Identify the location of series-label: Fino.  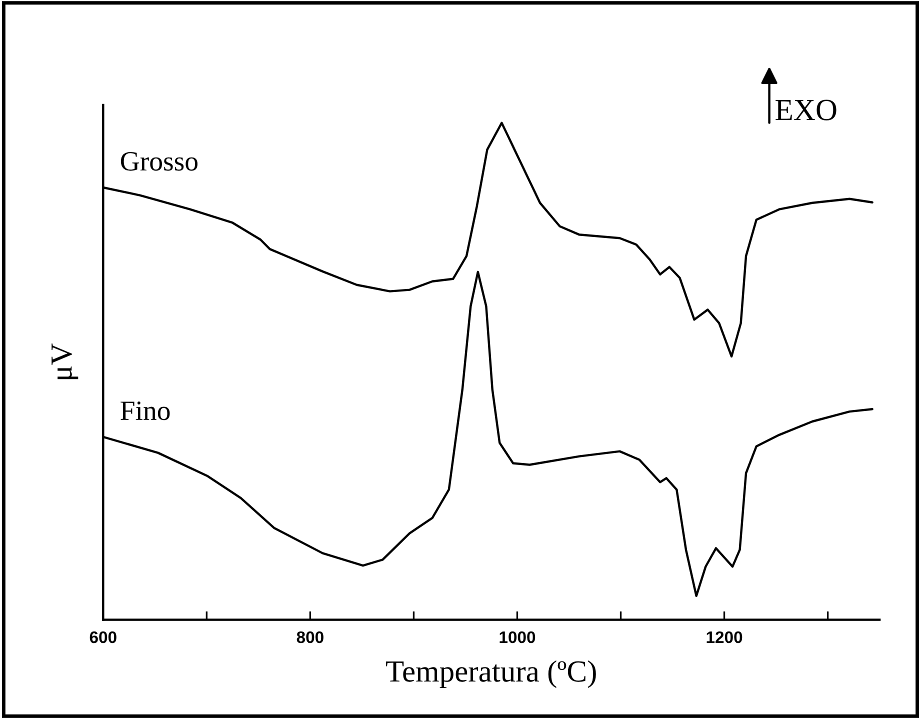
(145, 410).